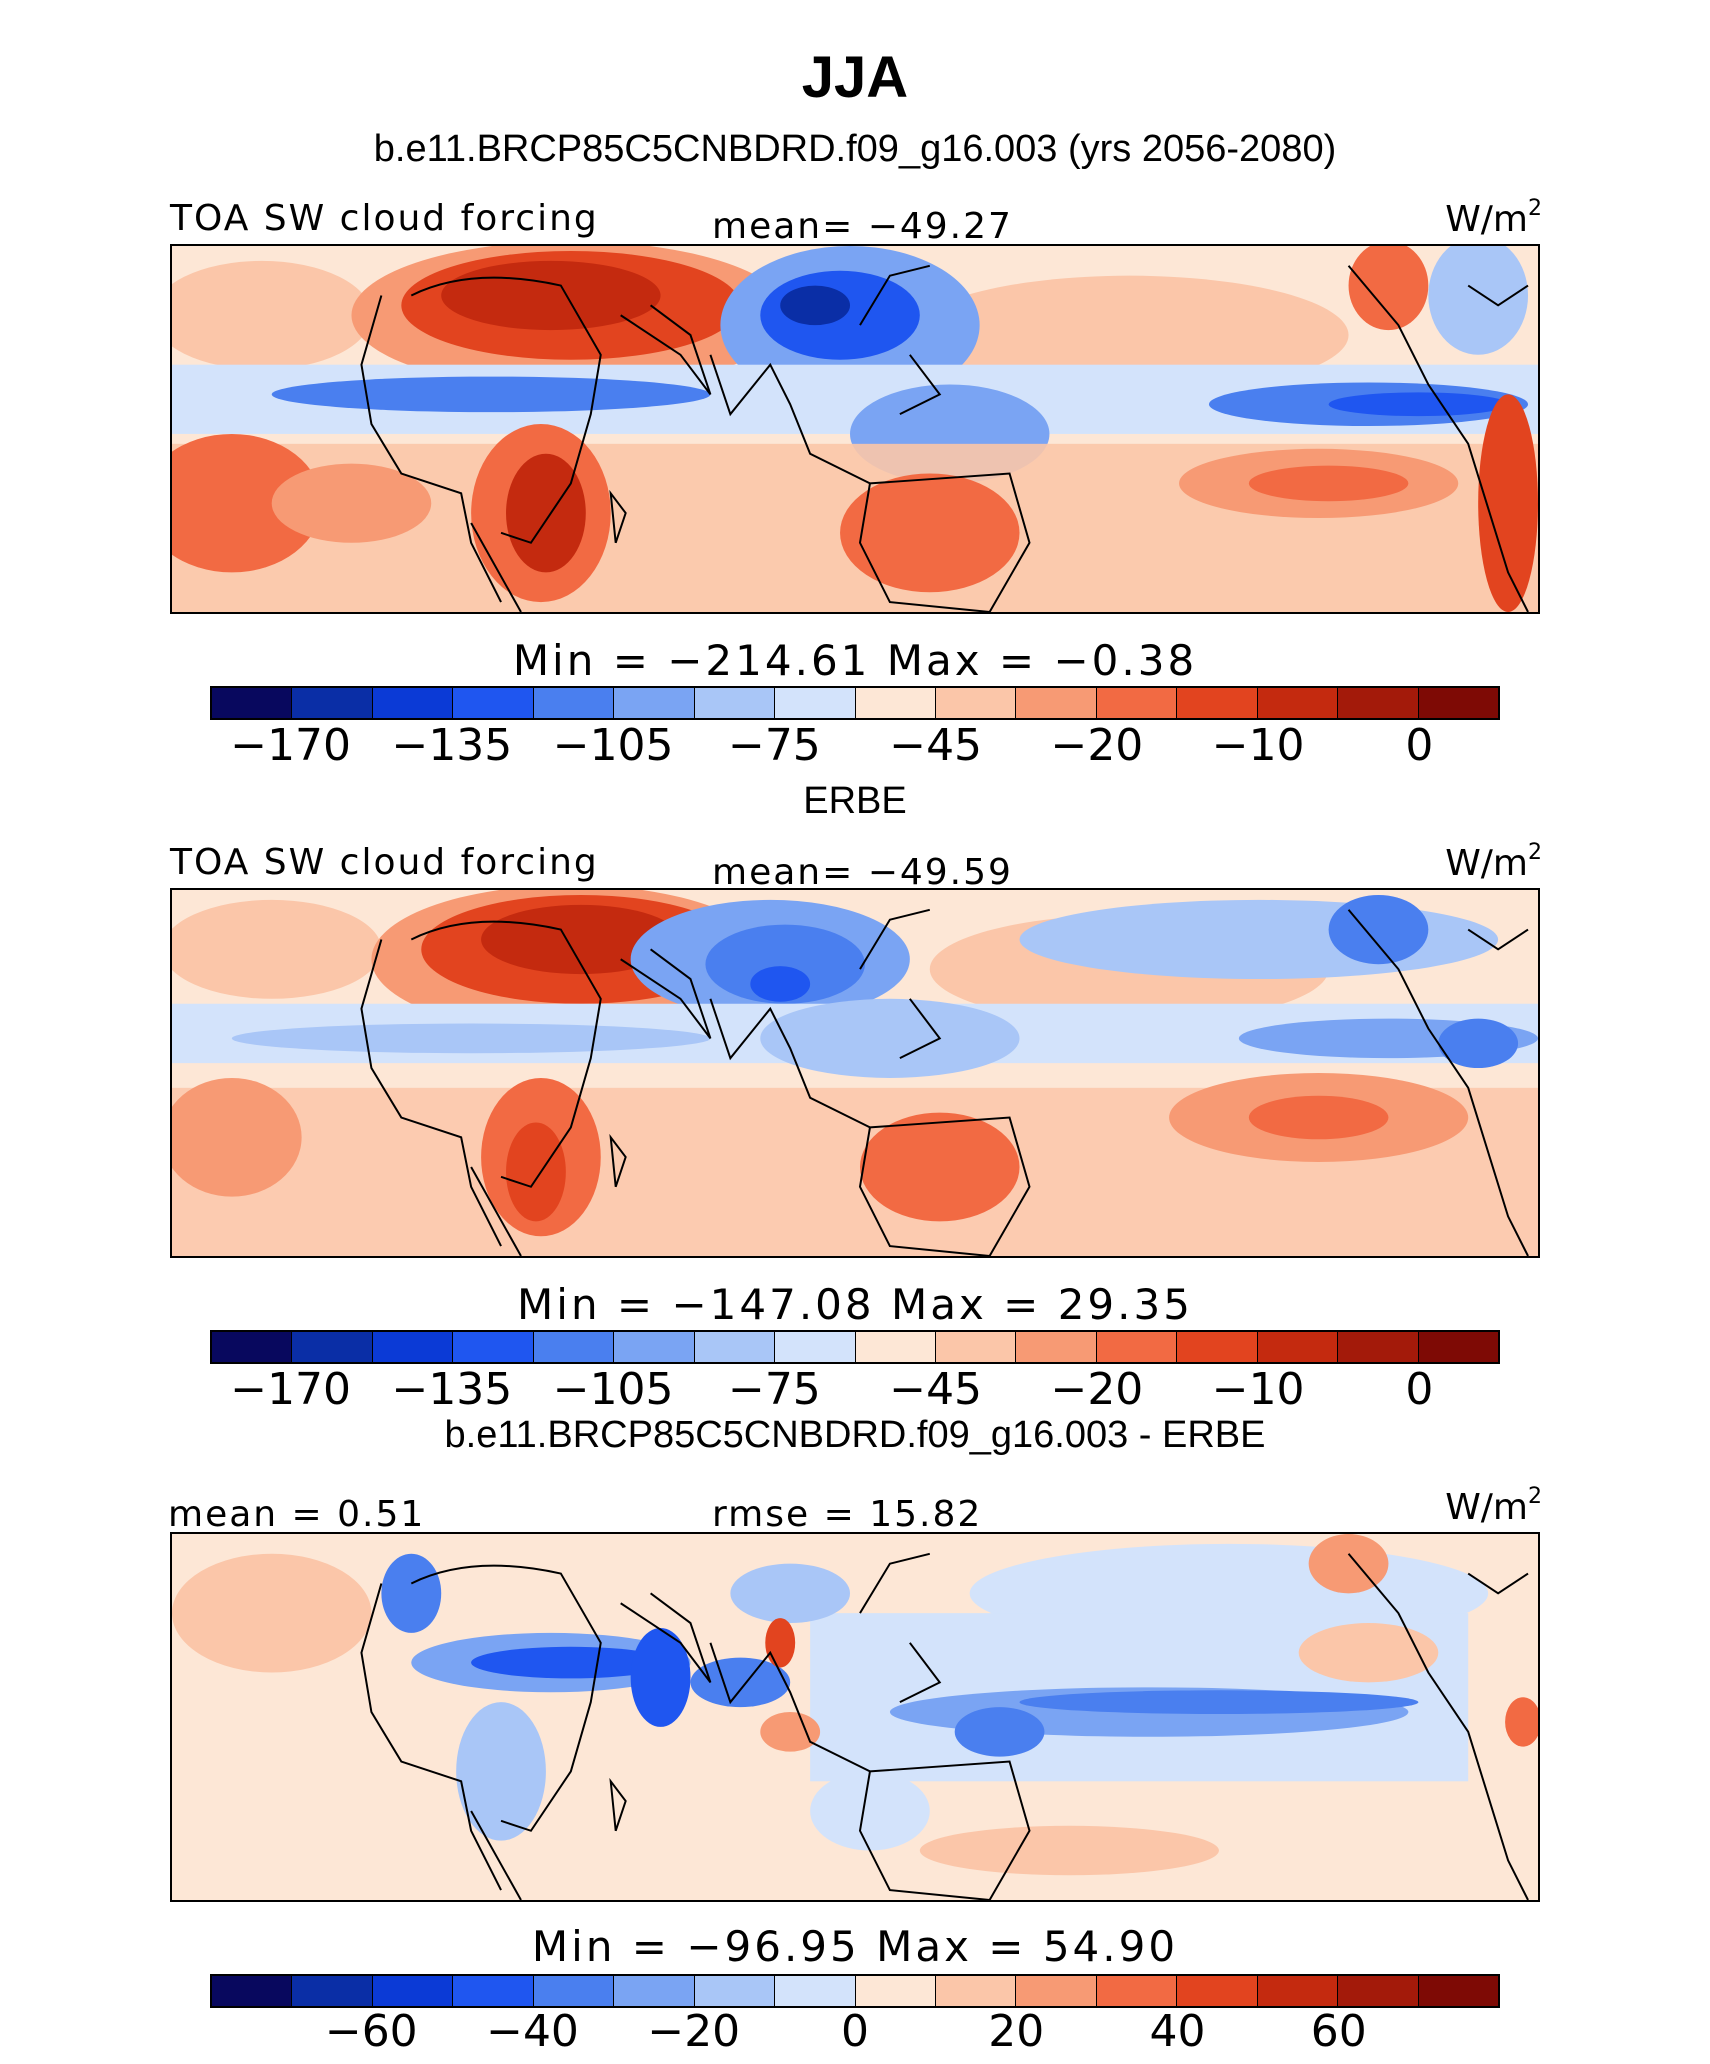  Describe the element at coordinates (855, 1435) in the screenshot. I see `panel3-heading: b.e11.BRCP85C5CNBDRD.f09_g16.003 - ERBE` at that location.